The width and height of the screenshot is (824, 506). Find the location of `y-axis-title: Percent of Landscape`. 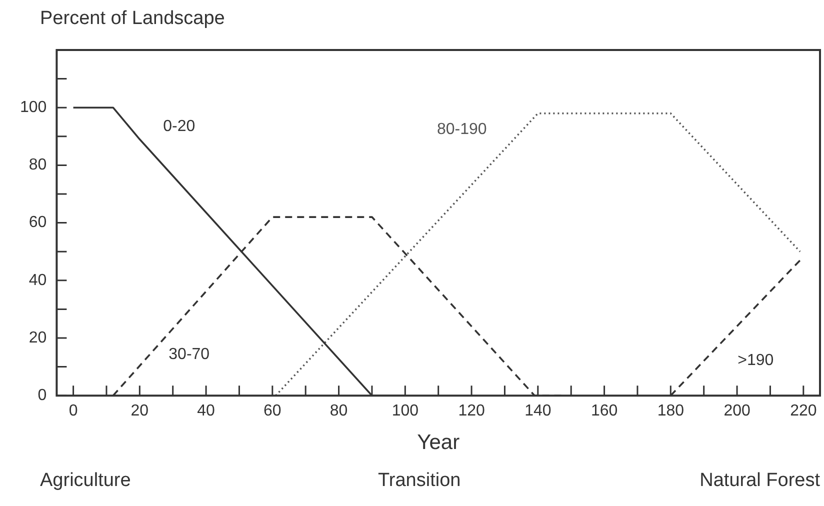

y-axis-title: Percent of Landscape is located at coordinates (132, 19).